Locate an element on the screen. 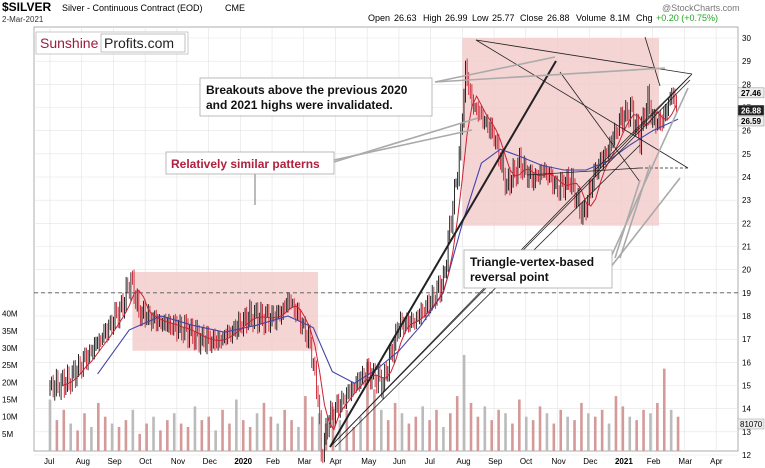 This screenshot has width=765, height=468. patterns-box is located at coordinates (250, 163).